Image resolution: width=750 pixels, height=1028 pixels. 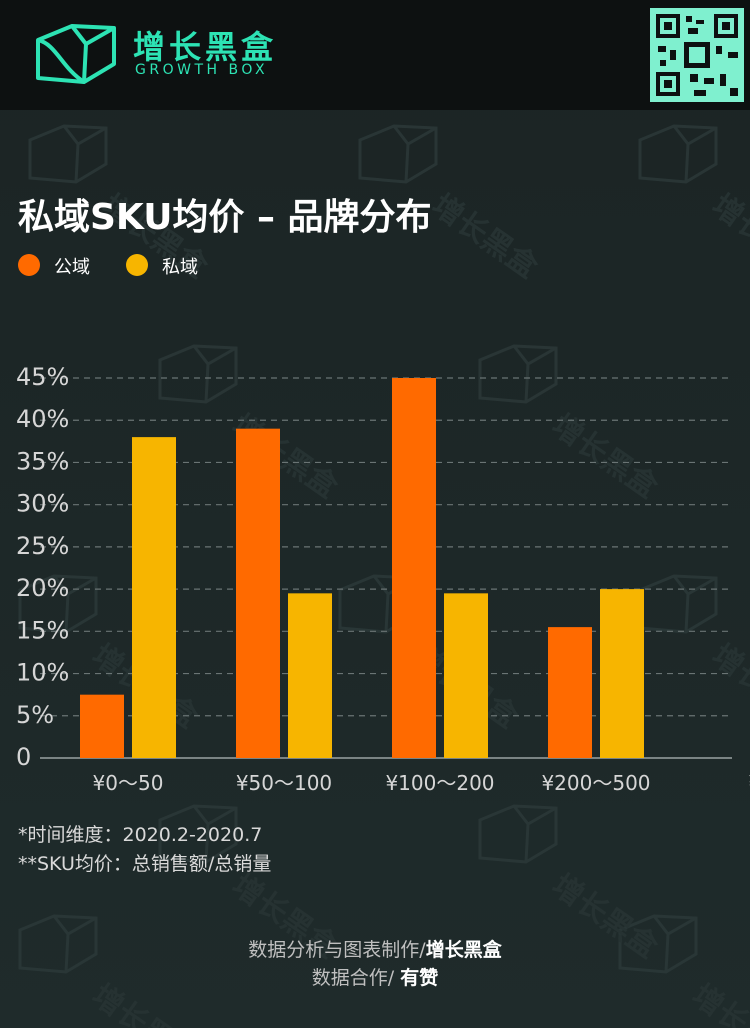 I want to click on y-tick-label: 30%, so click(x=42, y=504).